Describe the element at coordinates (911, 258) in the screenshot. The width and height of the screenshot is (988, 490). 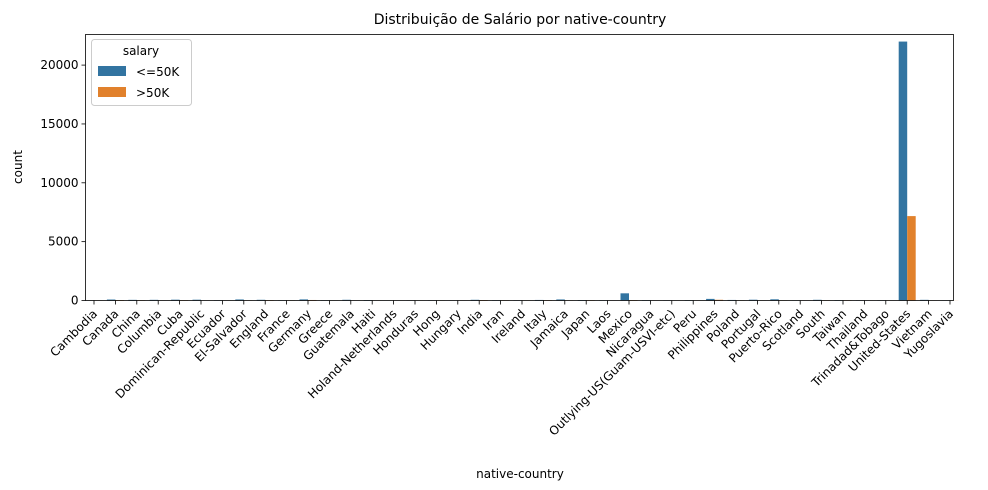
I see `bar-gt50k-united-states` at that location.